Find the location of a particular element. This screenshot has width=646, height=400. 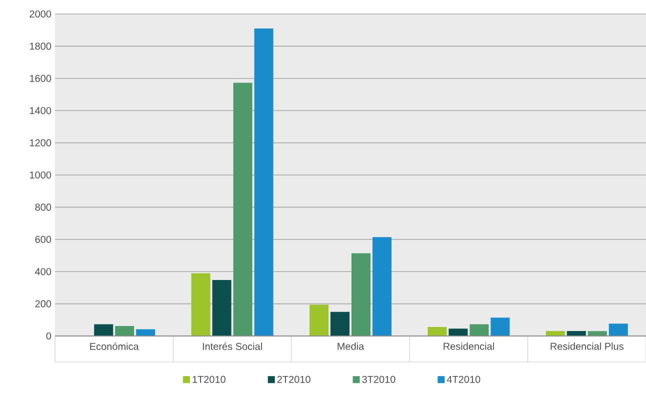

y-tick-label: 1200 is located at coordinates (41, 142).